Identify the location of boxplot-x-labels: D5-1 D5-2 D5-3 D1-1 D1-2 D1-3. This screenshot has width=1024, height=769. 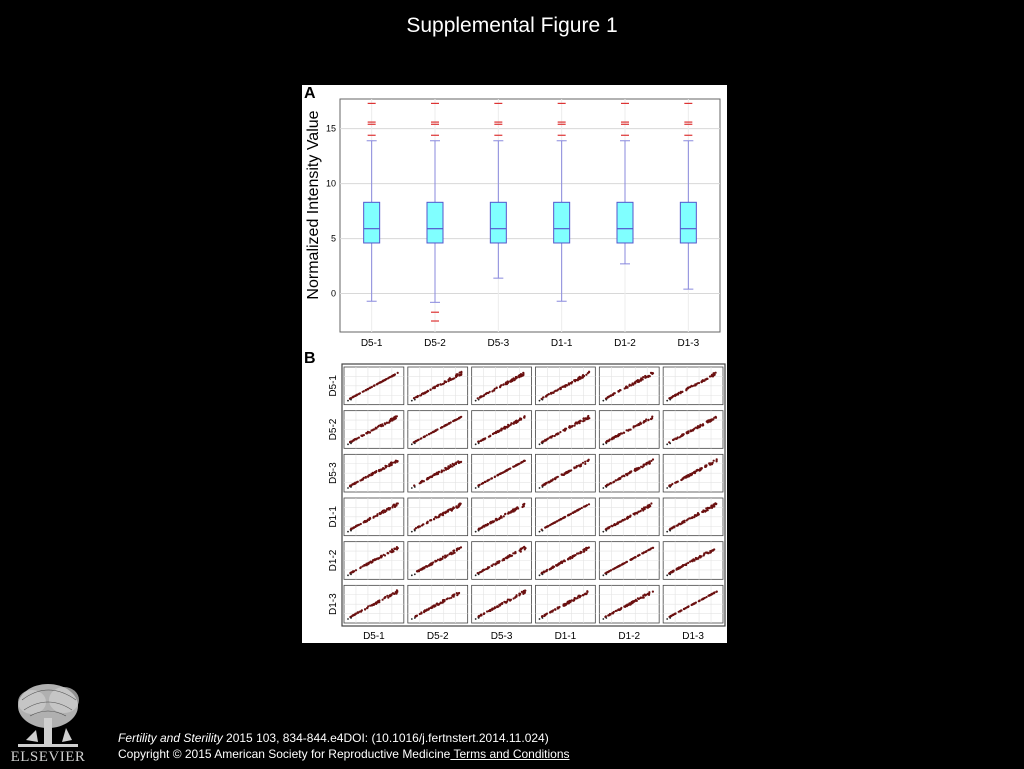
(530, 343).